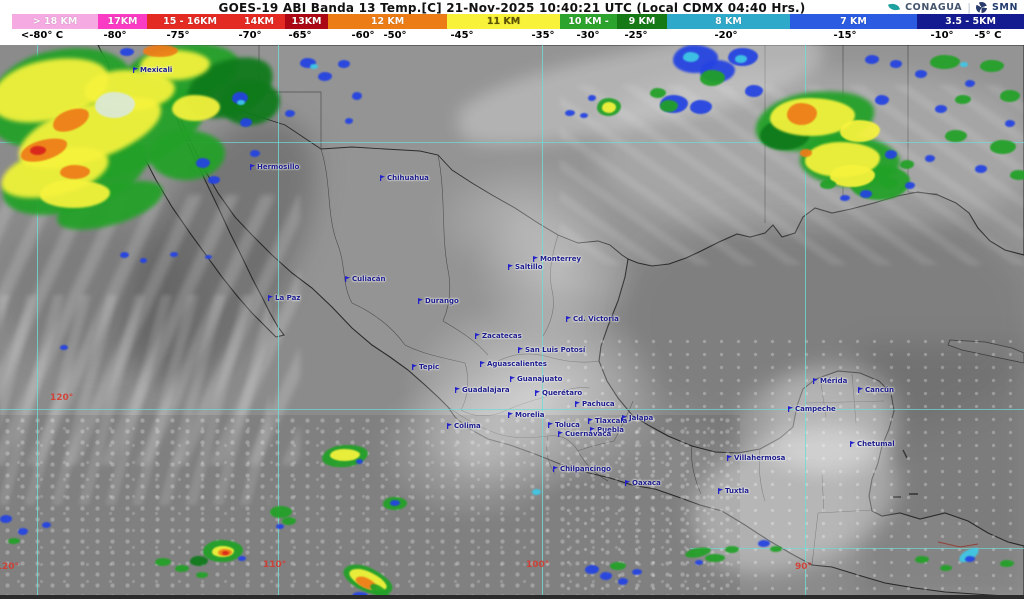  Describe the element at coordinates (815, 409) in the screenshot. I see `city-name: Campeche` at that location.